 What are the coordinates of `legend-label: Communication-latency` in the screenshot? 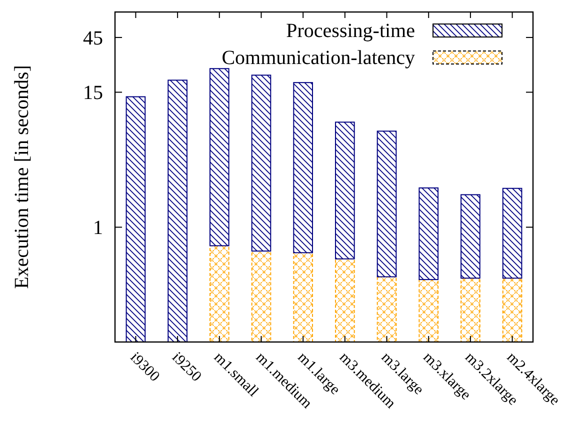 It's located at (318, 58).